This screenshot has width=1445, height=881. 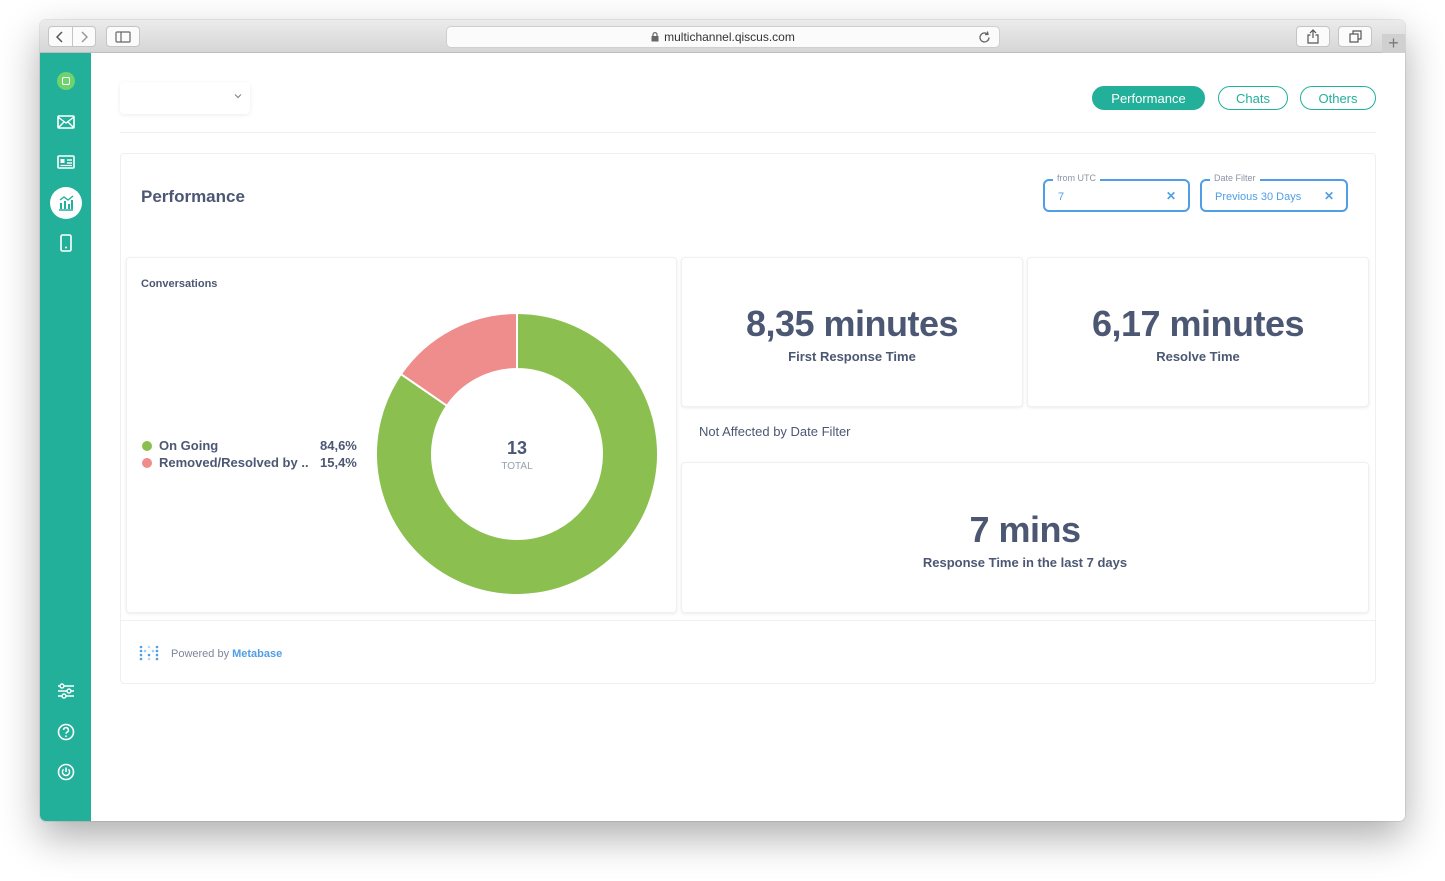 I want to click on settings-sliders-icon, so click(x=66, y=691).